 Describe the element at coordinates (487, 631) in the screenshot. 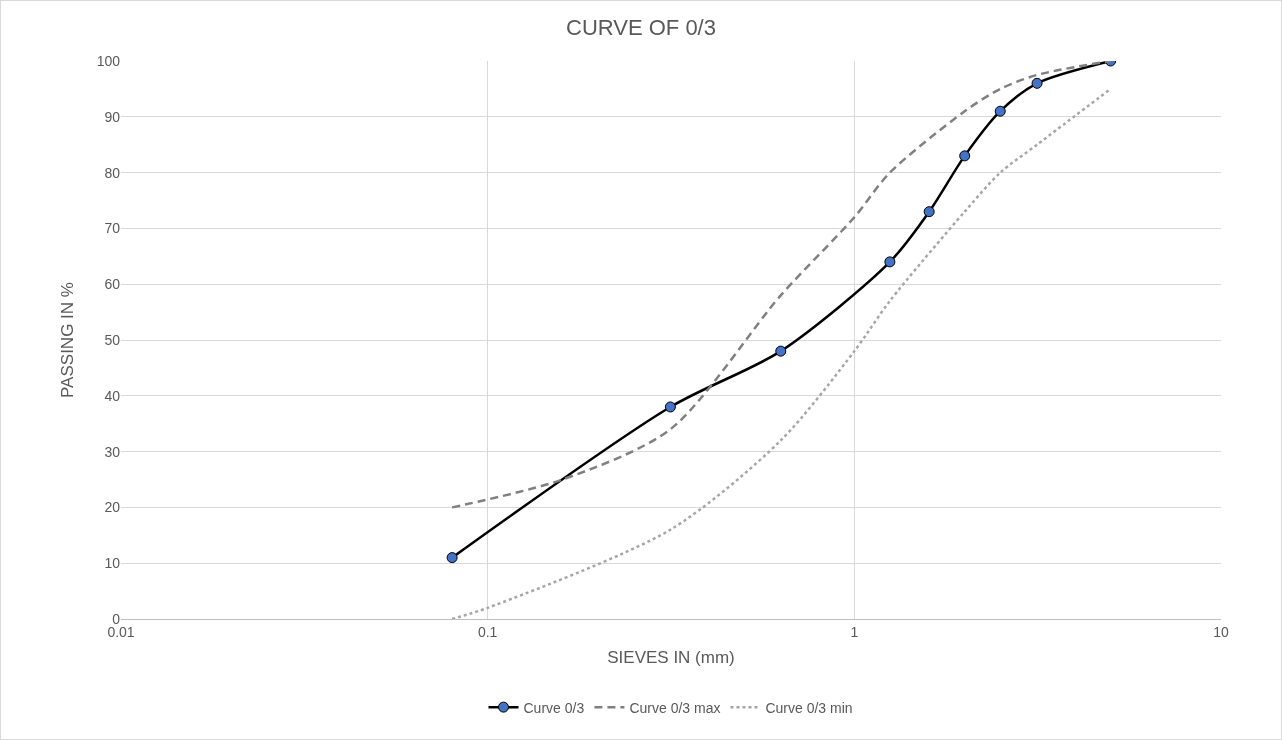

I see `x-tick-label: 0.1` at that location.